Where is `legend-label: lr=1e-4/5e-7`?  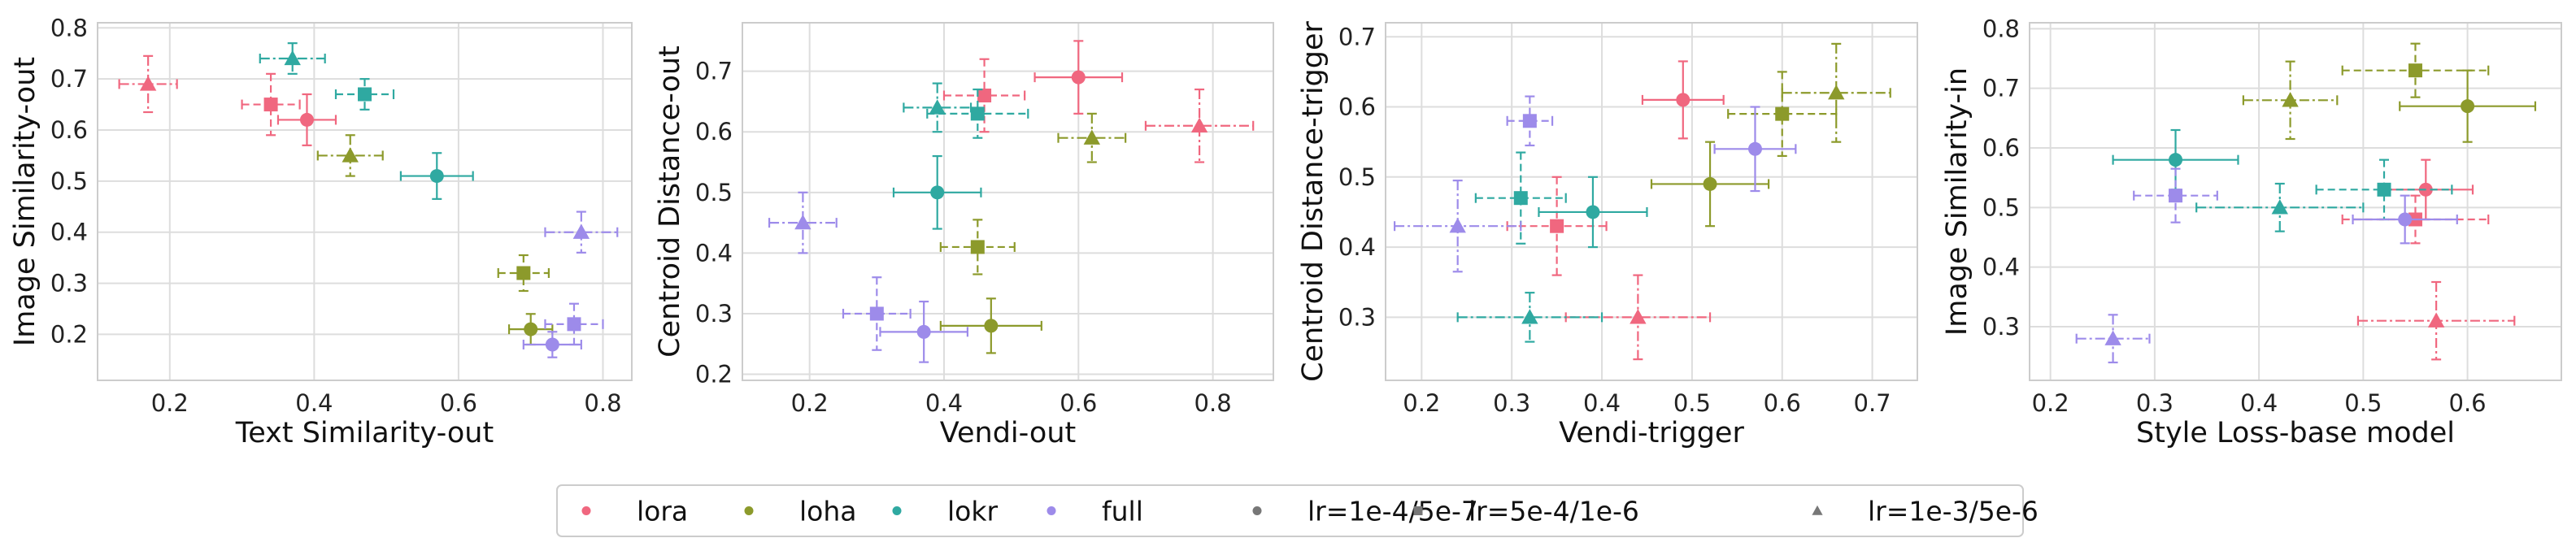
legend-label: lr=1e-4/5e-7 is located at coordinates (1393, 511).